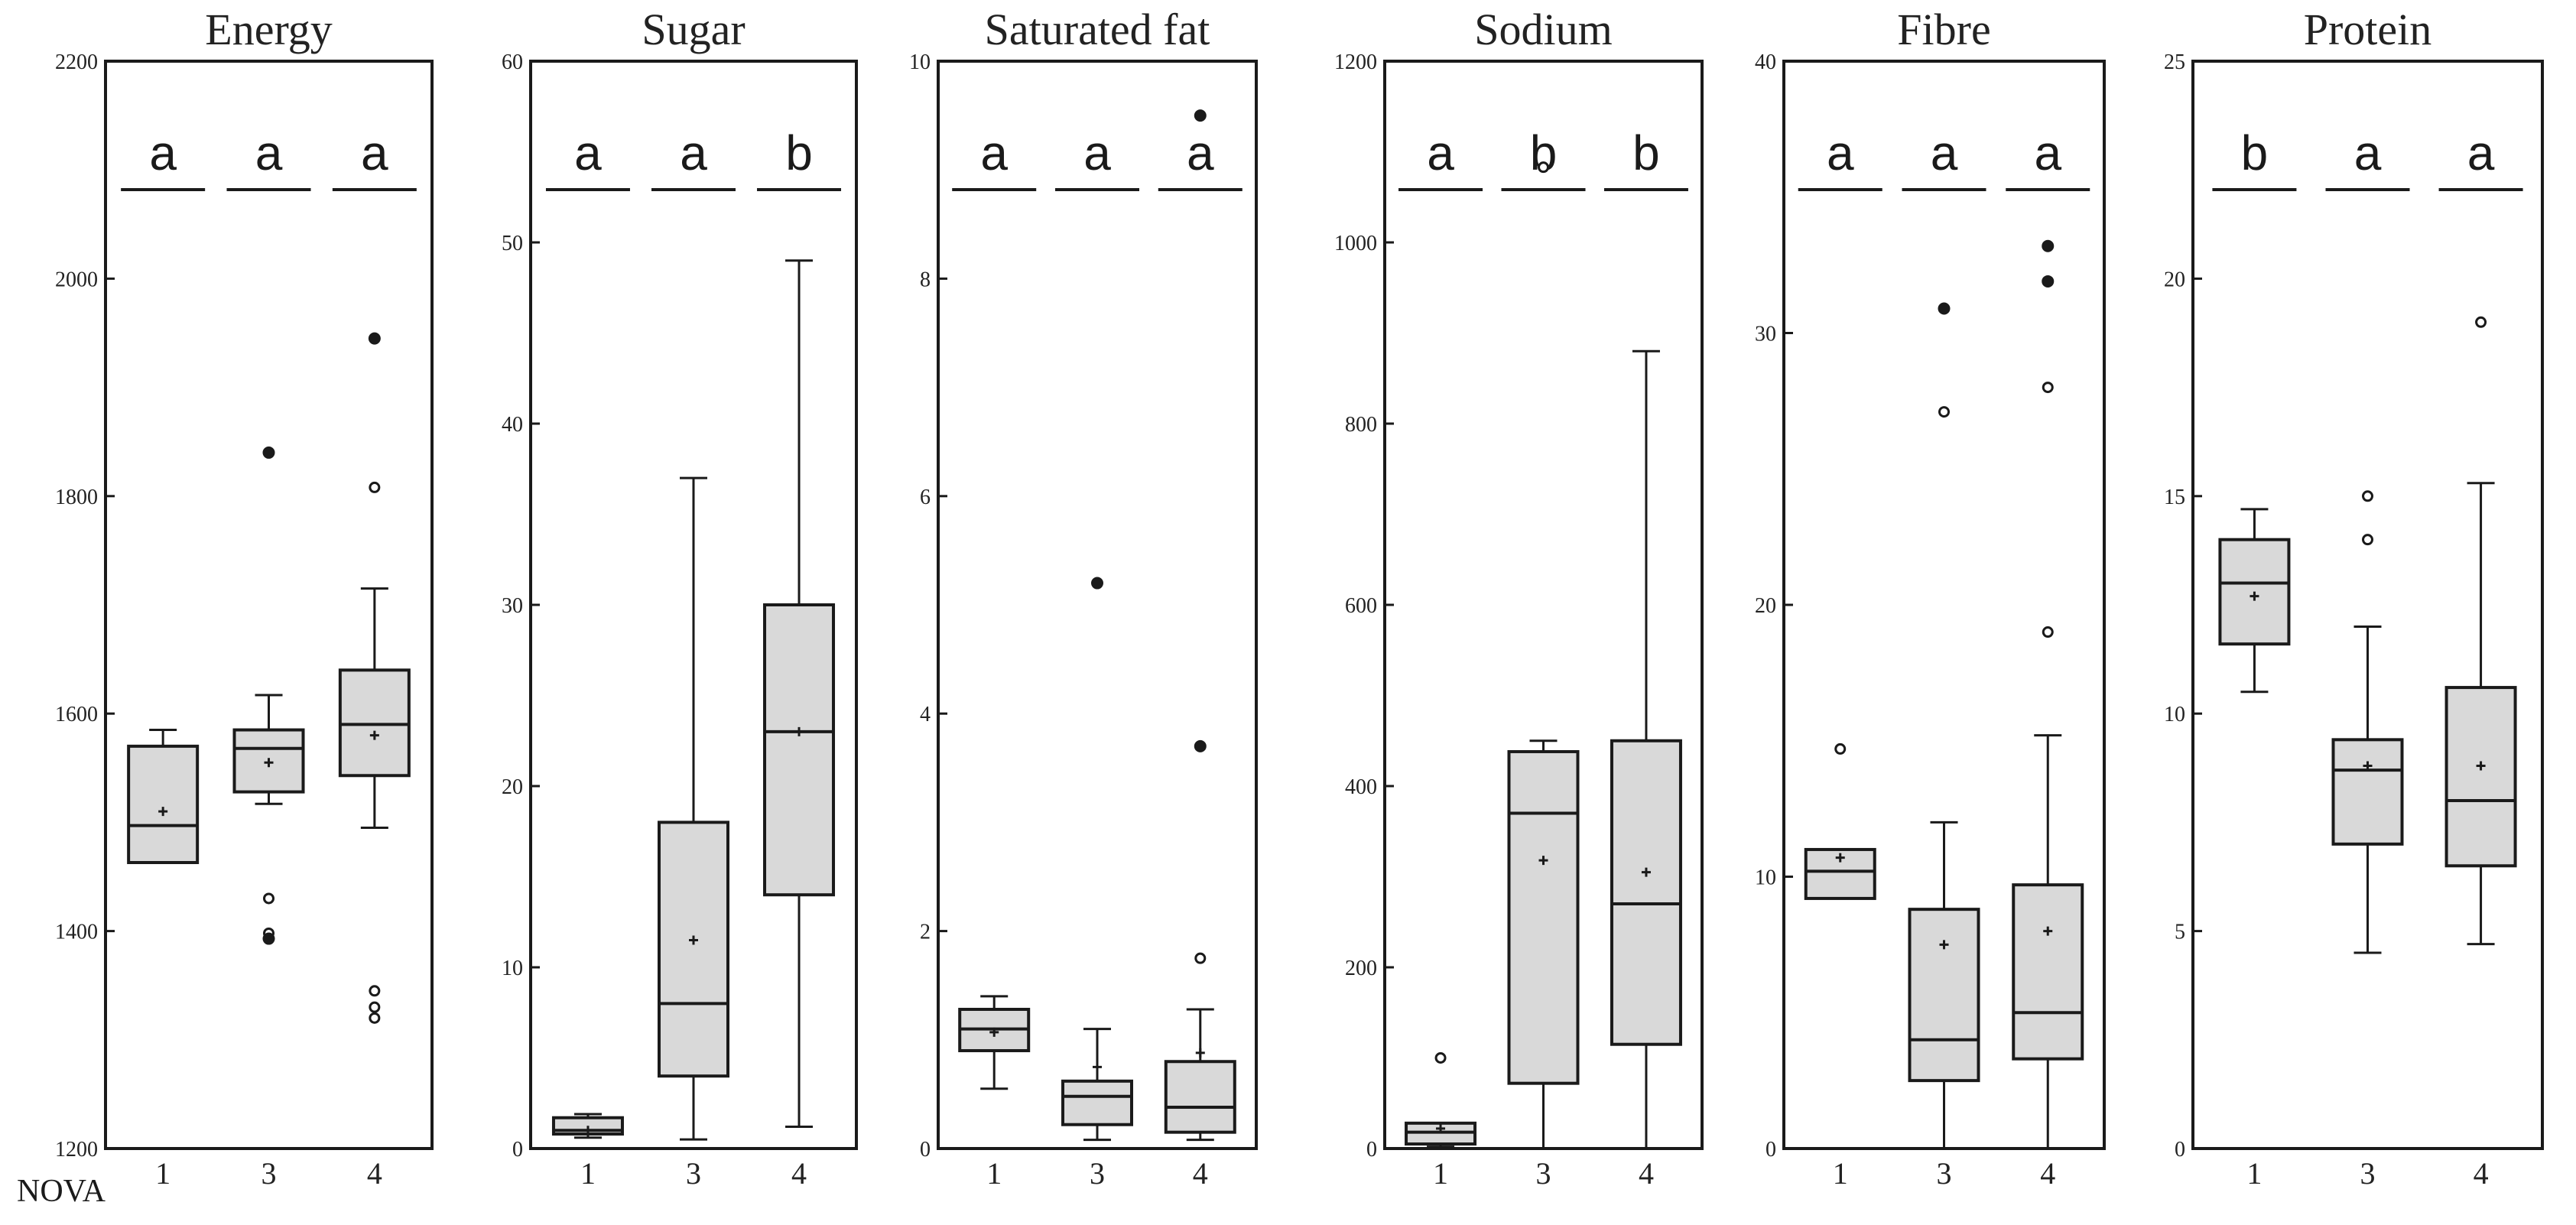  Describe the element at coordinates (513, 62) in the screenshot. I see `panel-sugar-ytick-label: 60` at that location.